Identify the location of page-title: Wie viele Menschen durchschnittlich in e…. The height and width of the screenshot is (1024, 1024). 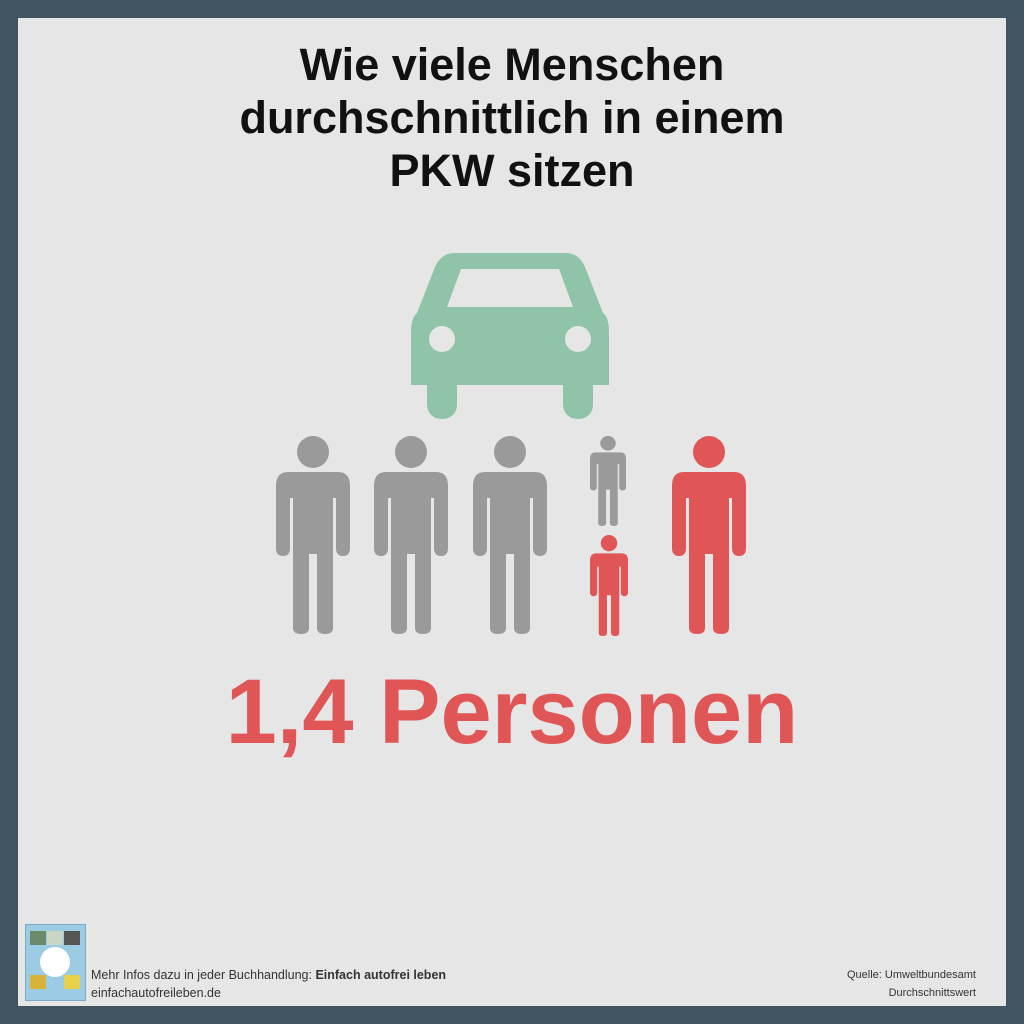
(512, 117).